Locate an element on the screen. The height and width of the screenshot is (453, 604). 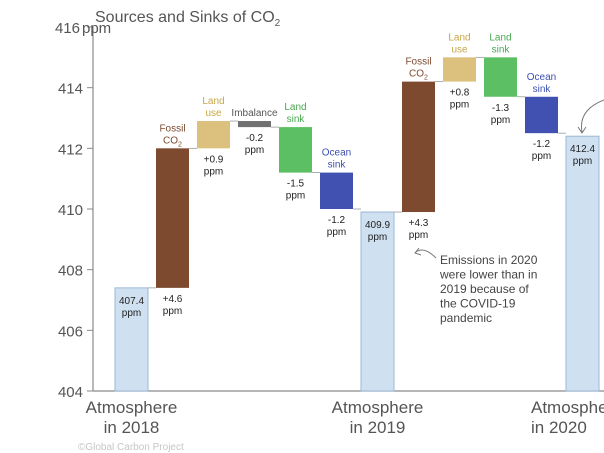
bar-atm-2019 is located at coordinates (377, 301).